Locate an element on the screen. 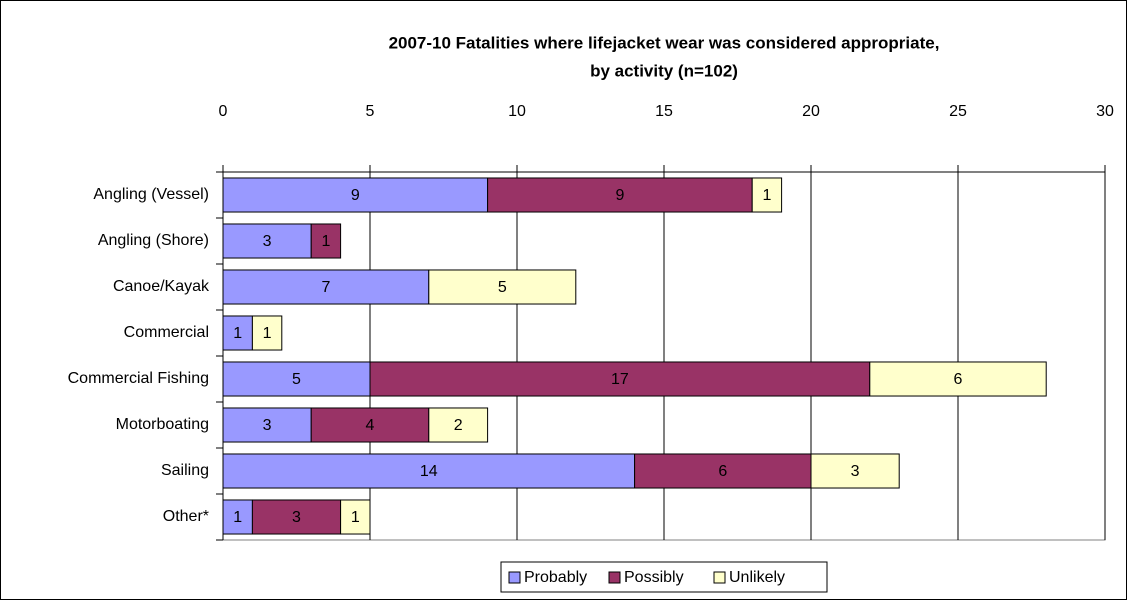 The width and height of the screenshot is (1128, 605). y-tick-label: Other* is located at coordinates (186, 516).